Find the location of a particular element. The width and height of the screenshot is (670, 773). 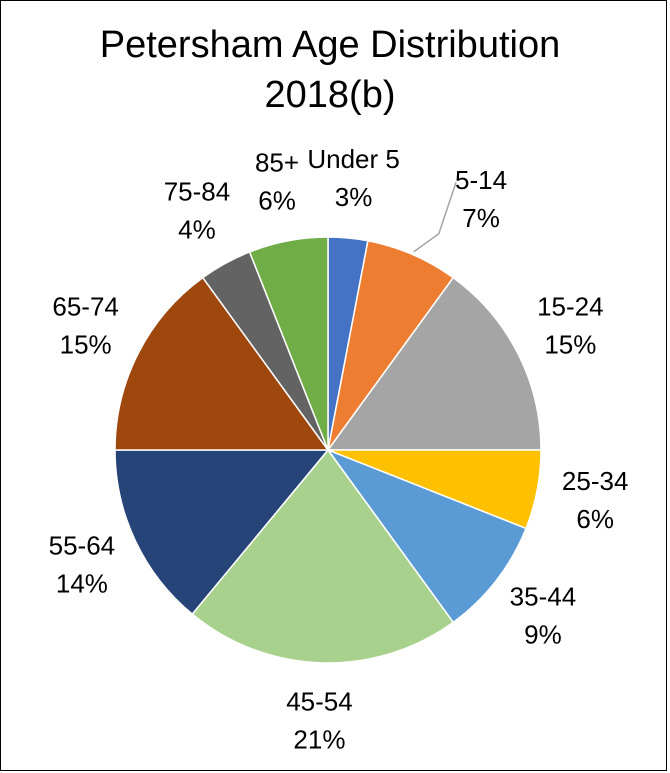

slice-category-label: 75-84 is located at coordinates (197, 192).